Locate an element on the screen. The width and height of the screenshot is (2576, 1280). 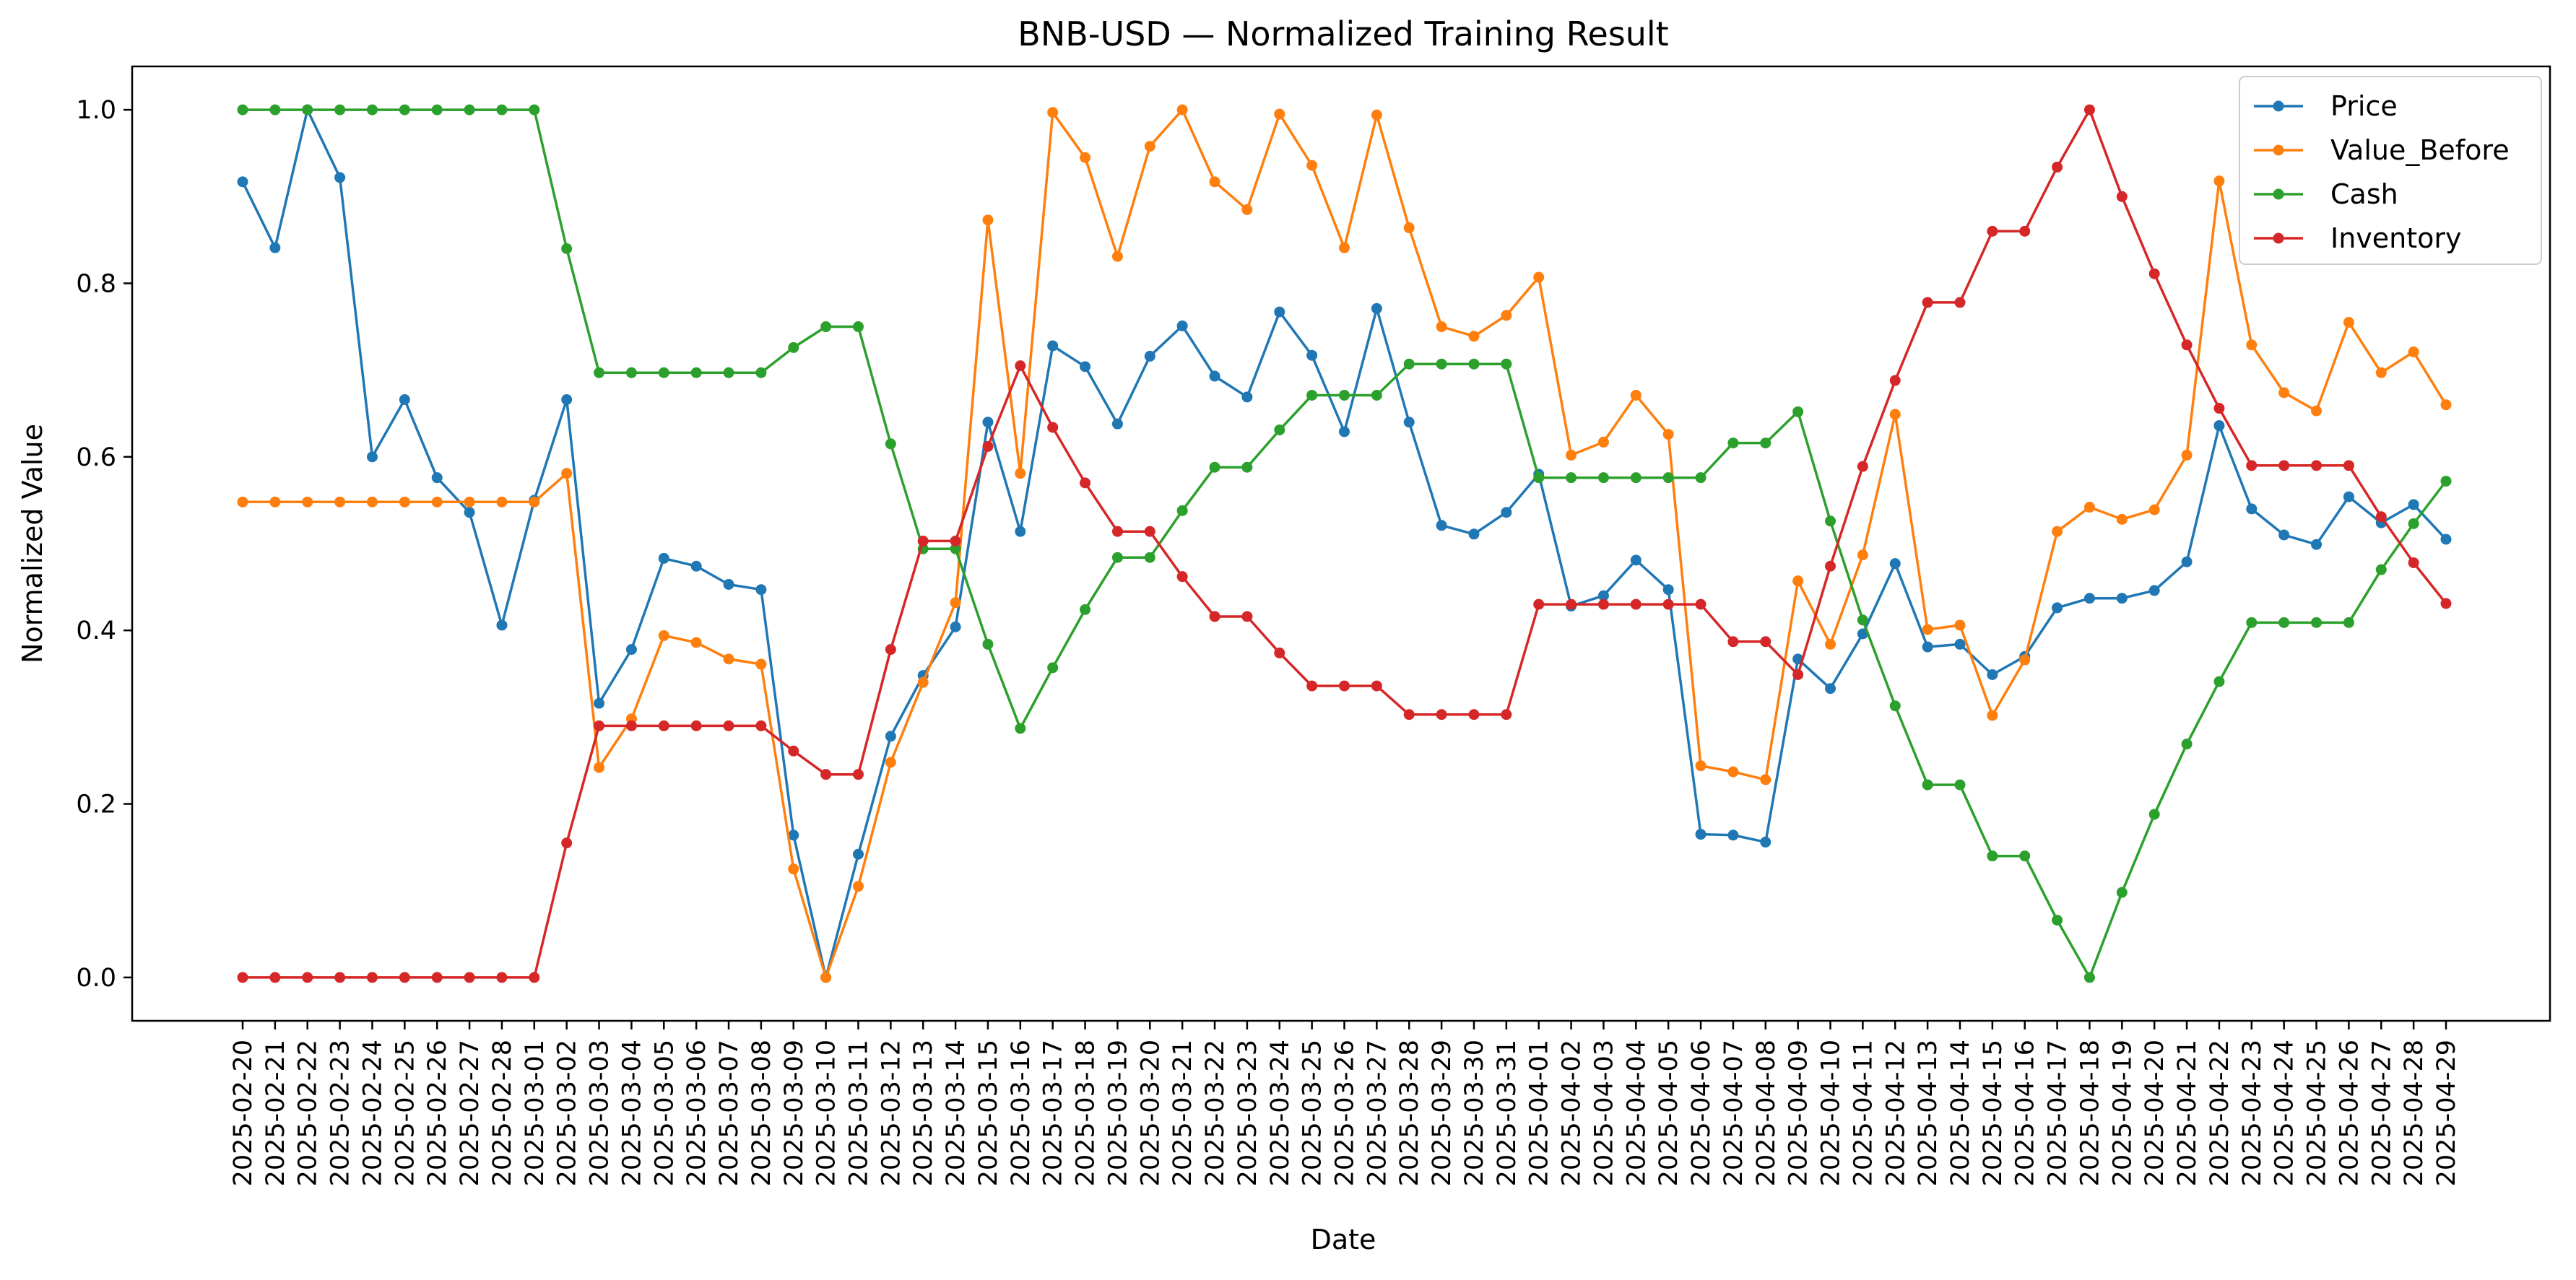
y-tick-label: 1.0 is located at coordinates (96, 110).